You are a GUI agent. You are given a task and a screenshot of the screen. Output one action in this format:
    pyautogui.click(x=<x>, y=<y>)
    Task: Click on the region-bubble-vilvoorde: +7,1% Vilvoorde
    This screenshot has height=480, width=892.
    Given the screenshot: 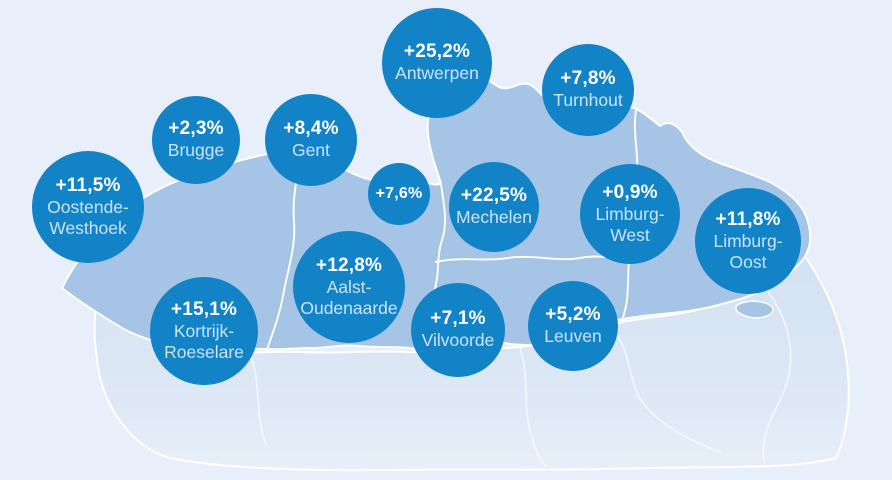 What is the action you would take?
    pyautogui.click(x=458, y=330)
    